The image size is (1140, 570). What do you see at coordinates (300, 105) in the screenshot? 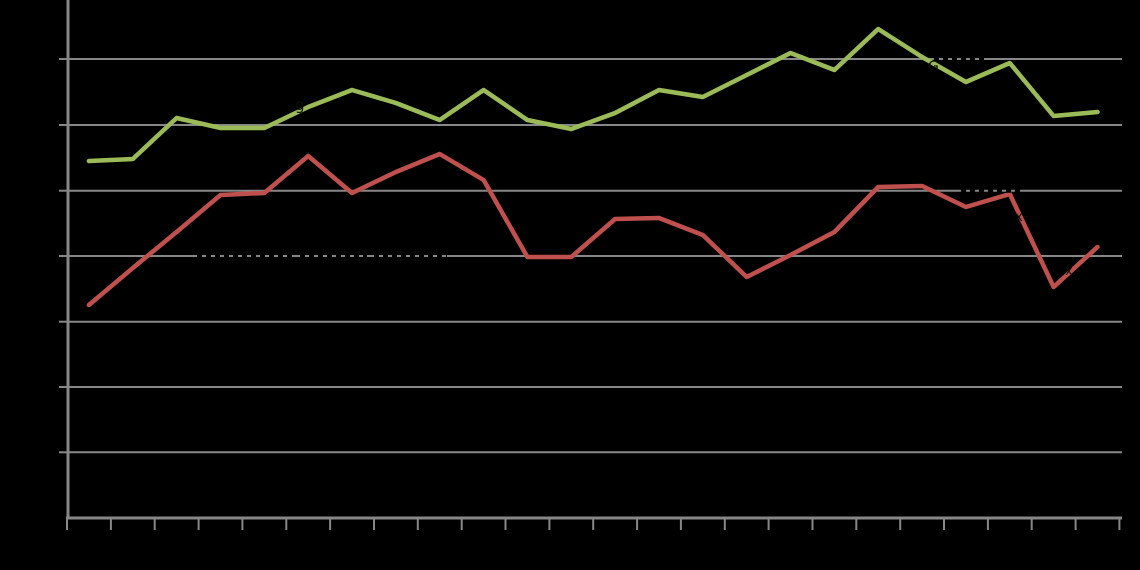
I see `hidden-label-glyph-fragment: g` at bounding box center [300, 105].